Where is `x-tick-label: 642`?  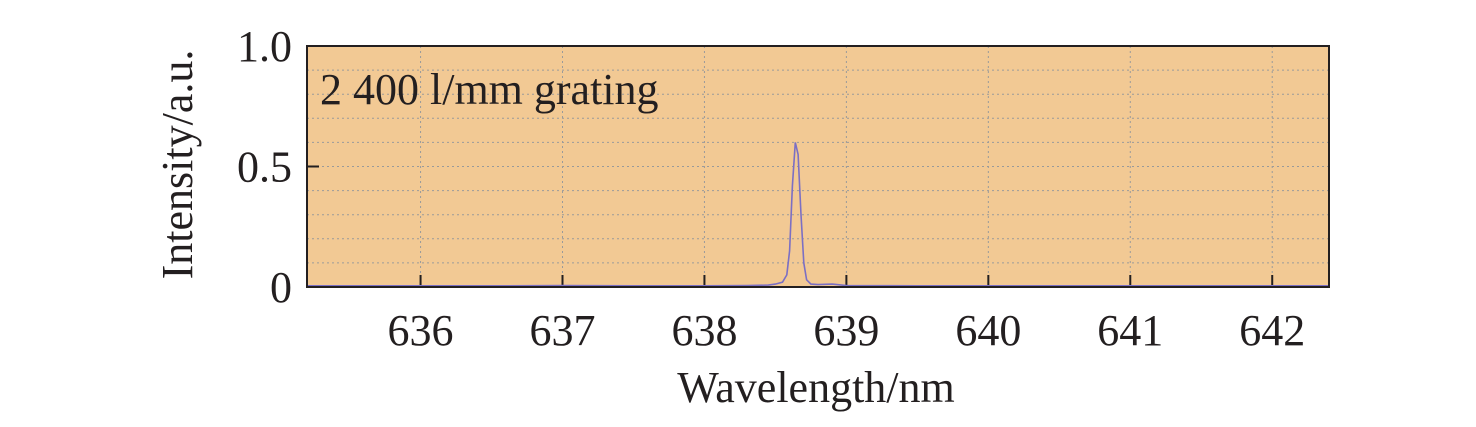
x-tick-label: 642 is located at coordinates (1272, 330).